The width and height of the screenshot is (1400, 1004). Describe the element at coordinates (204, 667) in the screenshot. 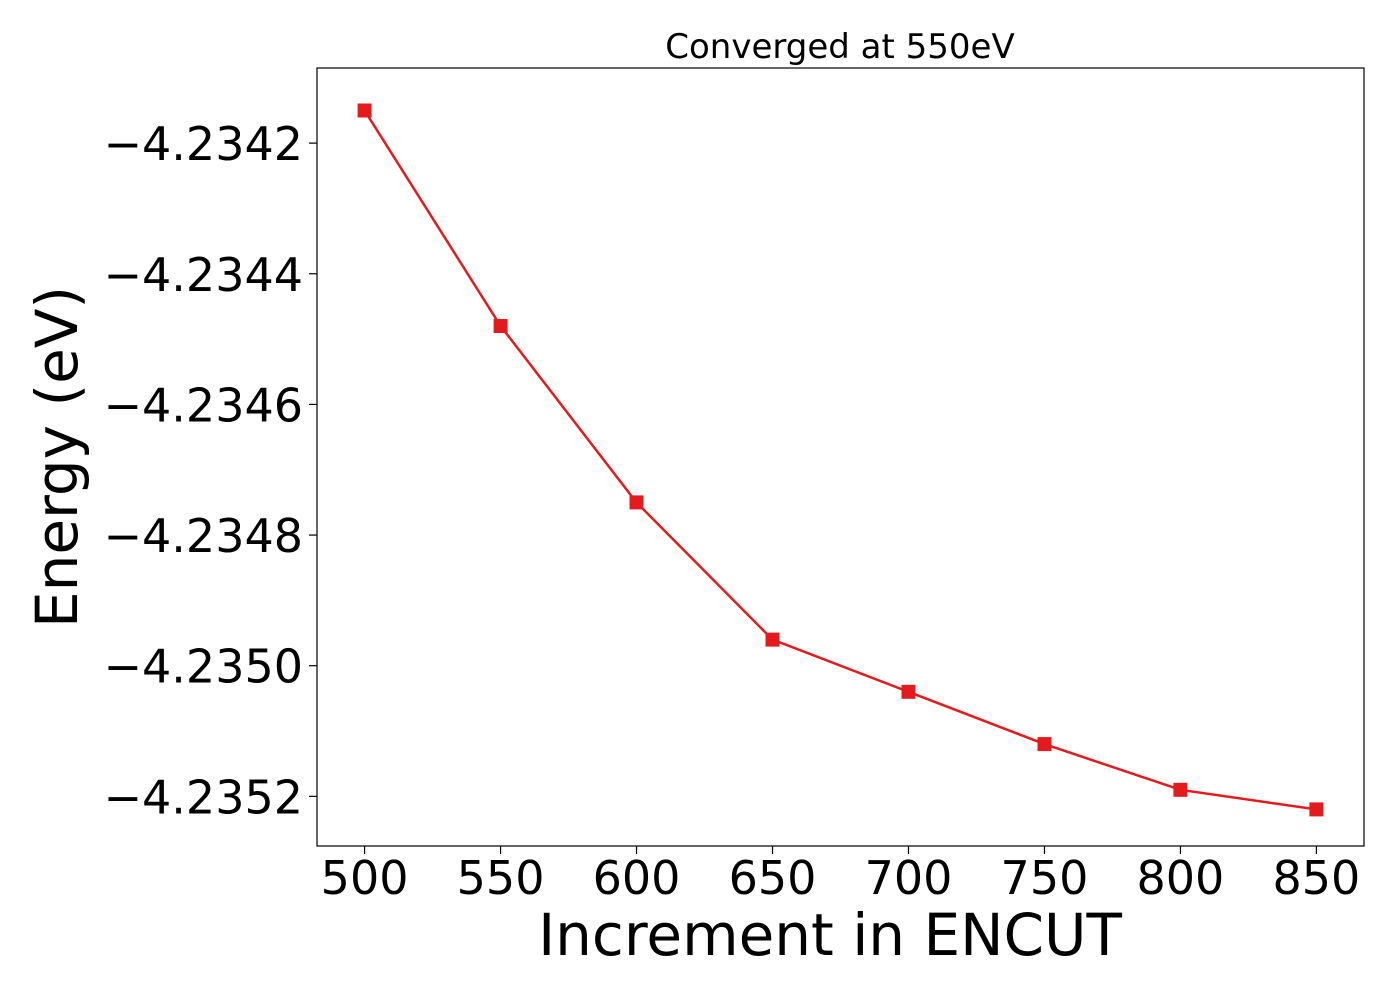

I see `y-tick-label: −4.2350` at that location.